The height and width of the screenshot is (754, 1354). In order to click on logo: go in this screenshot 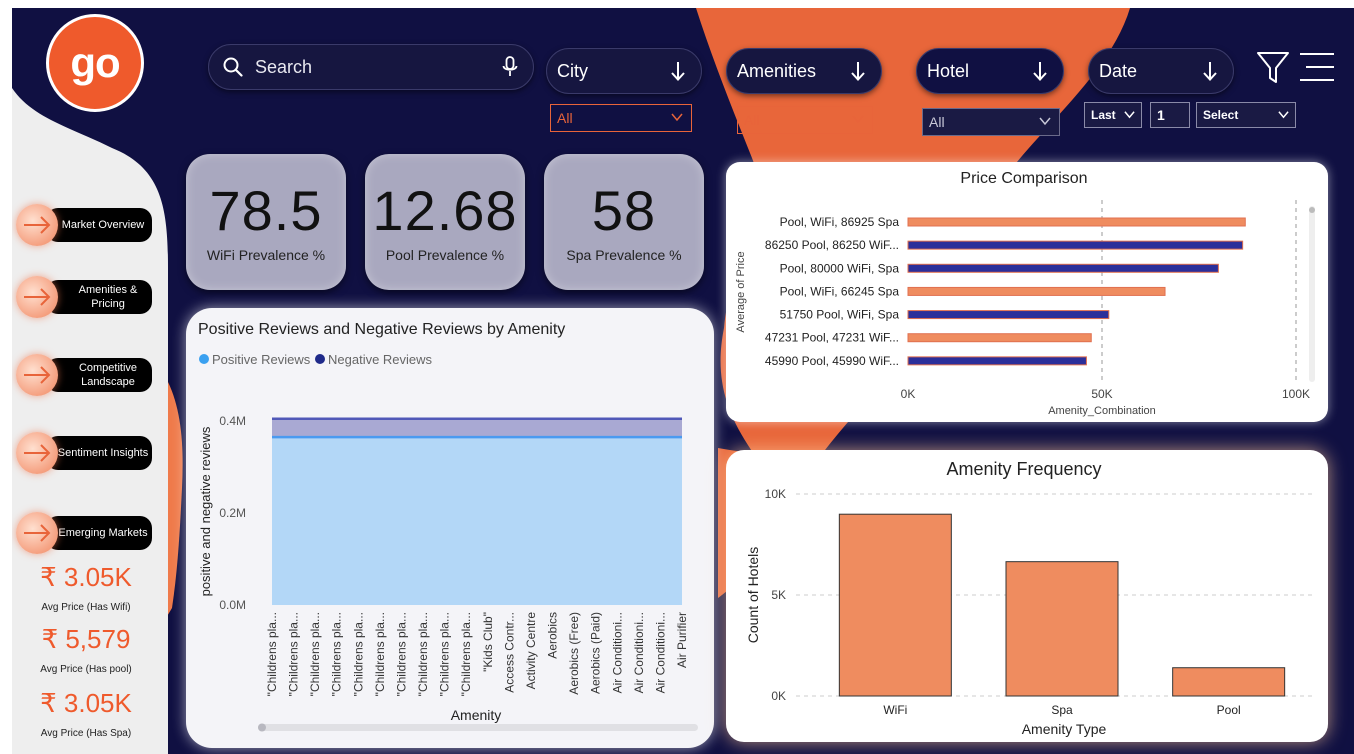, I will do `click(95, 63)`.